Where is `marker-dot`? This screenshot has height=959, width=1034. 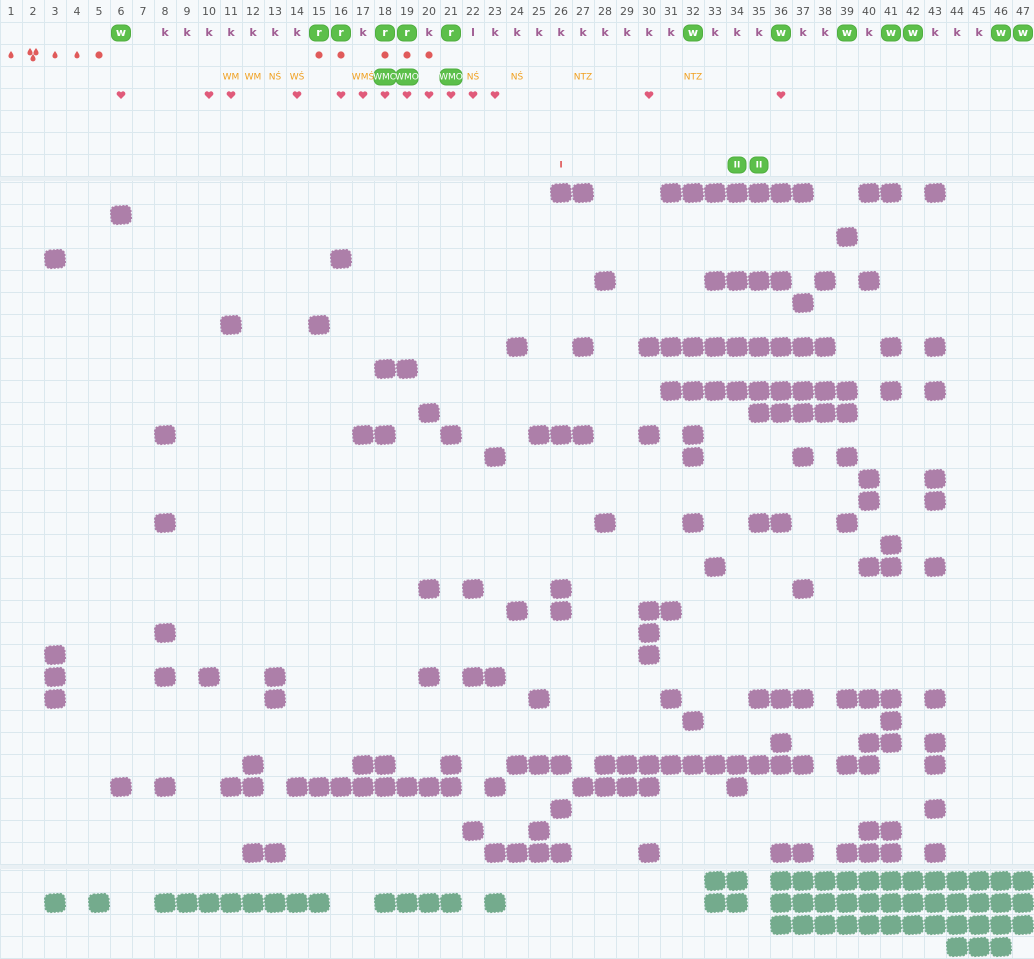
marker-dot is located at coordinates (385, 55).